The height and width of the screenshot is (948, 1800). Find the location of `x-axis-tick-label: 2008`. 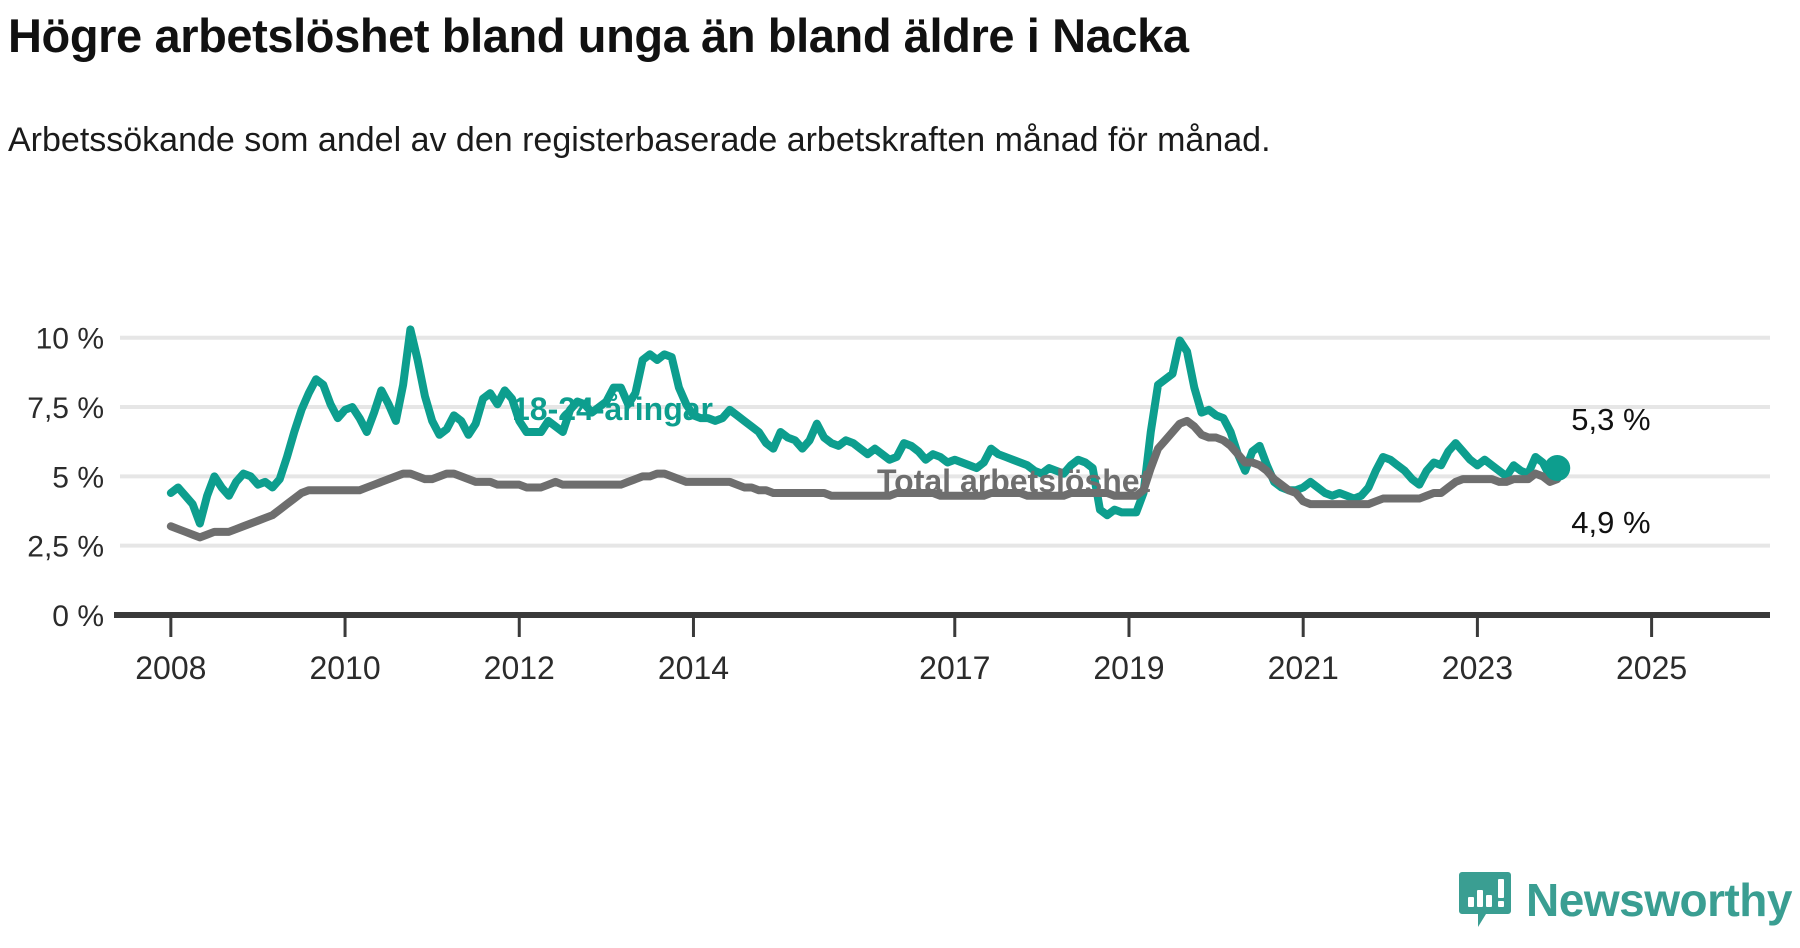

x-axis-tick-label: 2008 is located at coordinates (170, 668).